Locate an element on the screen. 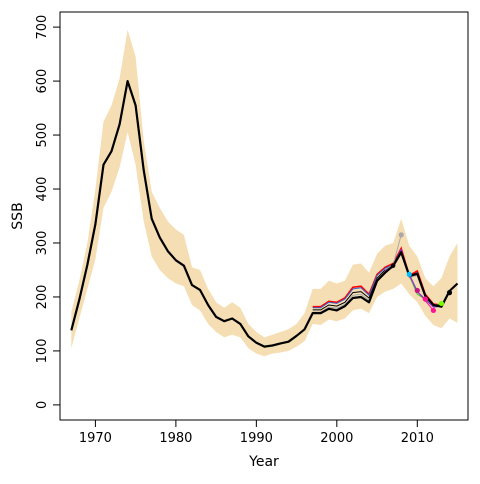 The height and width of the screenshot is (484, 480). y-tick-label-400: 400 is located at coordinates (42, 189).